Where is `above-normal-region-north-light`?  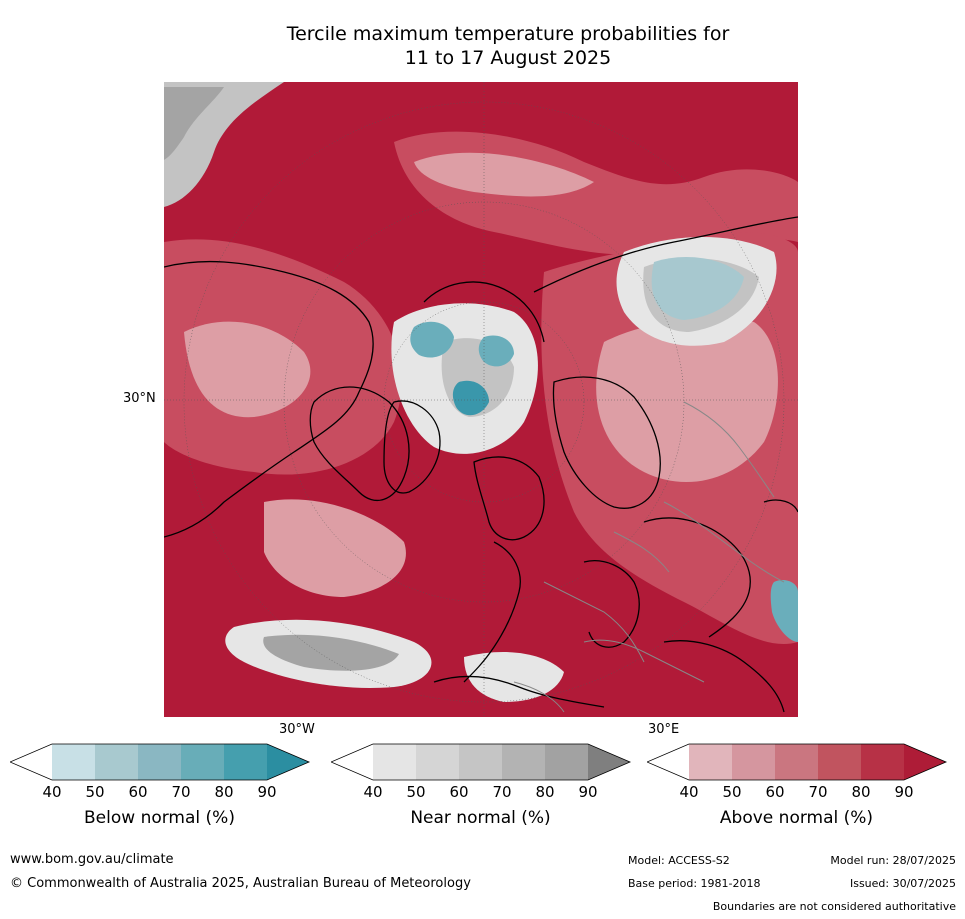 above-normal-region-north-light is located at coordinates (504, 174).